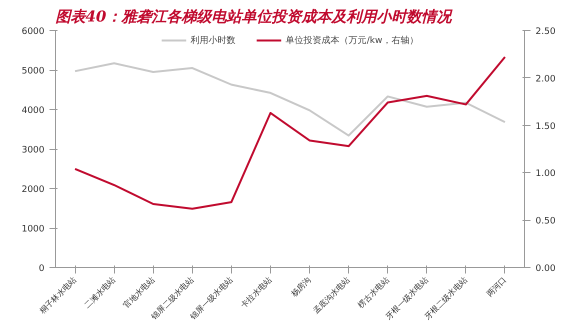 The width and height of the screenshot is (579, 327). I want to click on x-tick-label: 官地水电站, so click(139, 292).